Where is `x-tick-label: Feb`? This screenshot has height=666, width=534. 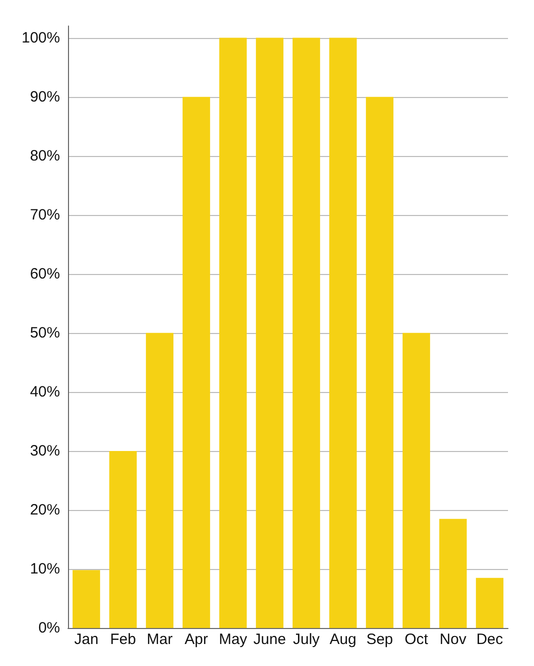 x-tick-label: Feb is located at coordinates (123, 639).